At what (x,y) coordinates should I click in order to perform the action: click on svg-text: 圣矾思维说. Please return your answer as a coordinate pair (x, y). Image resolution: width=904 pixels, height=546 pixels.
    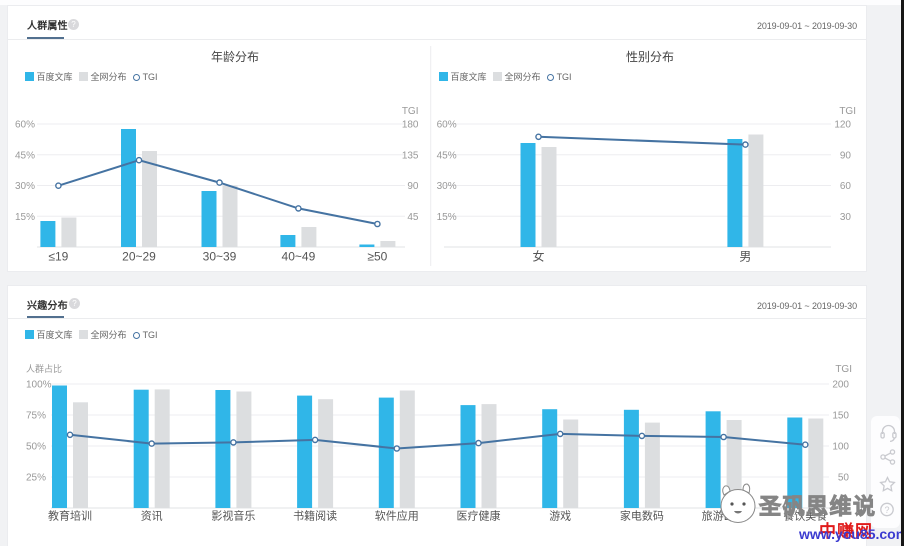
    Looking at the image, I should click on (818, 506).